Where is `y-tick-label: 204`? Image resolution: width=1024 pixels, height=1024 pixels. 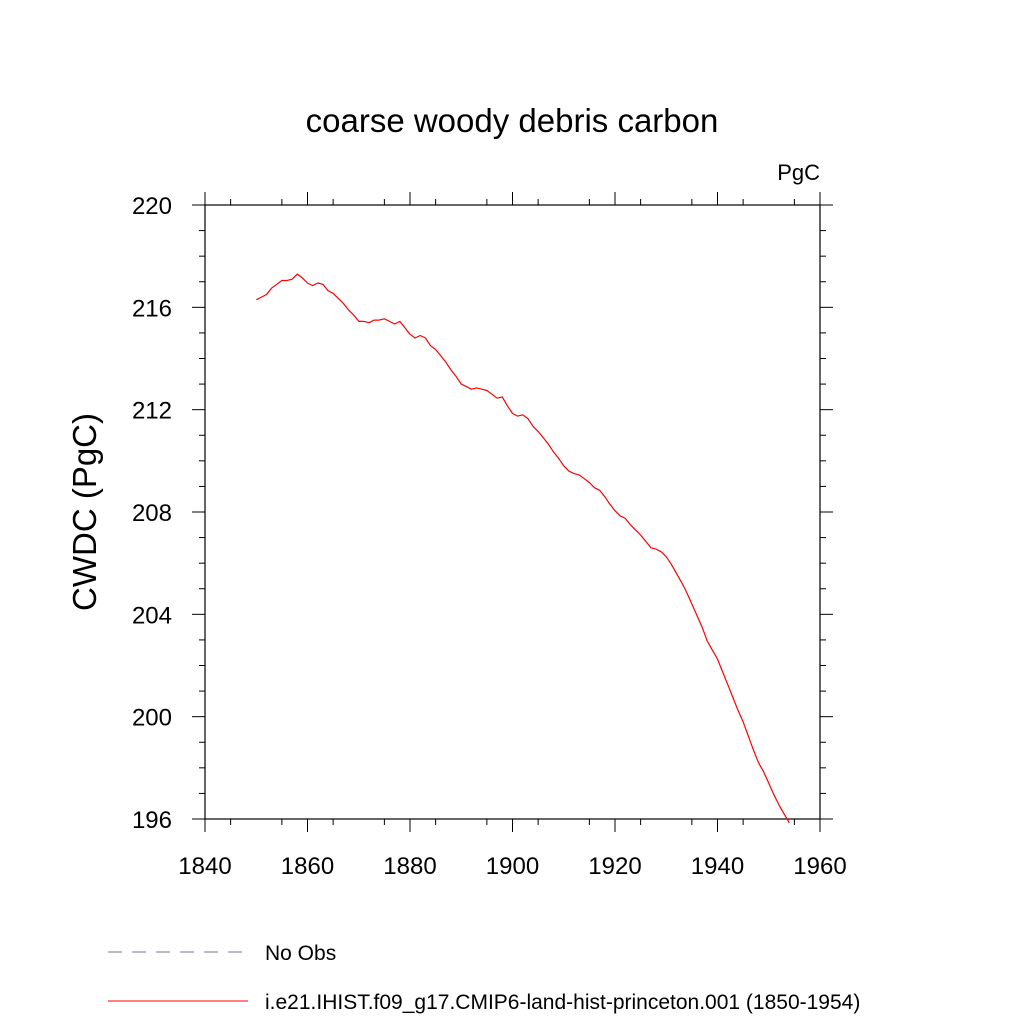
y-tick-label: 204 is located at coordinates (152, 615).